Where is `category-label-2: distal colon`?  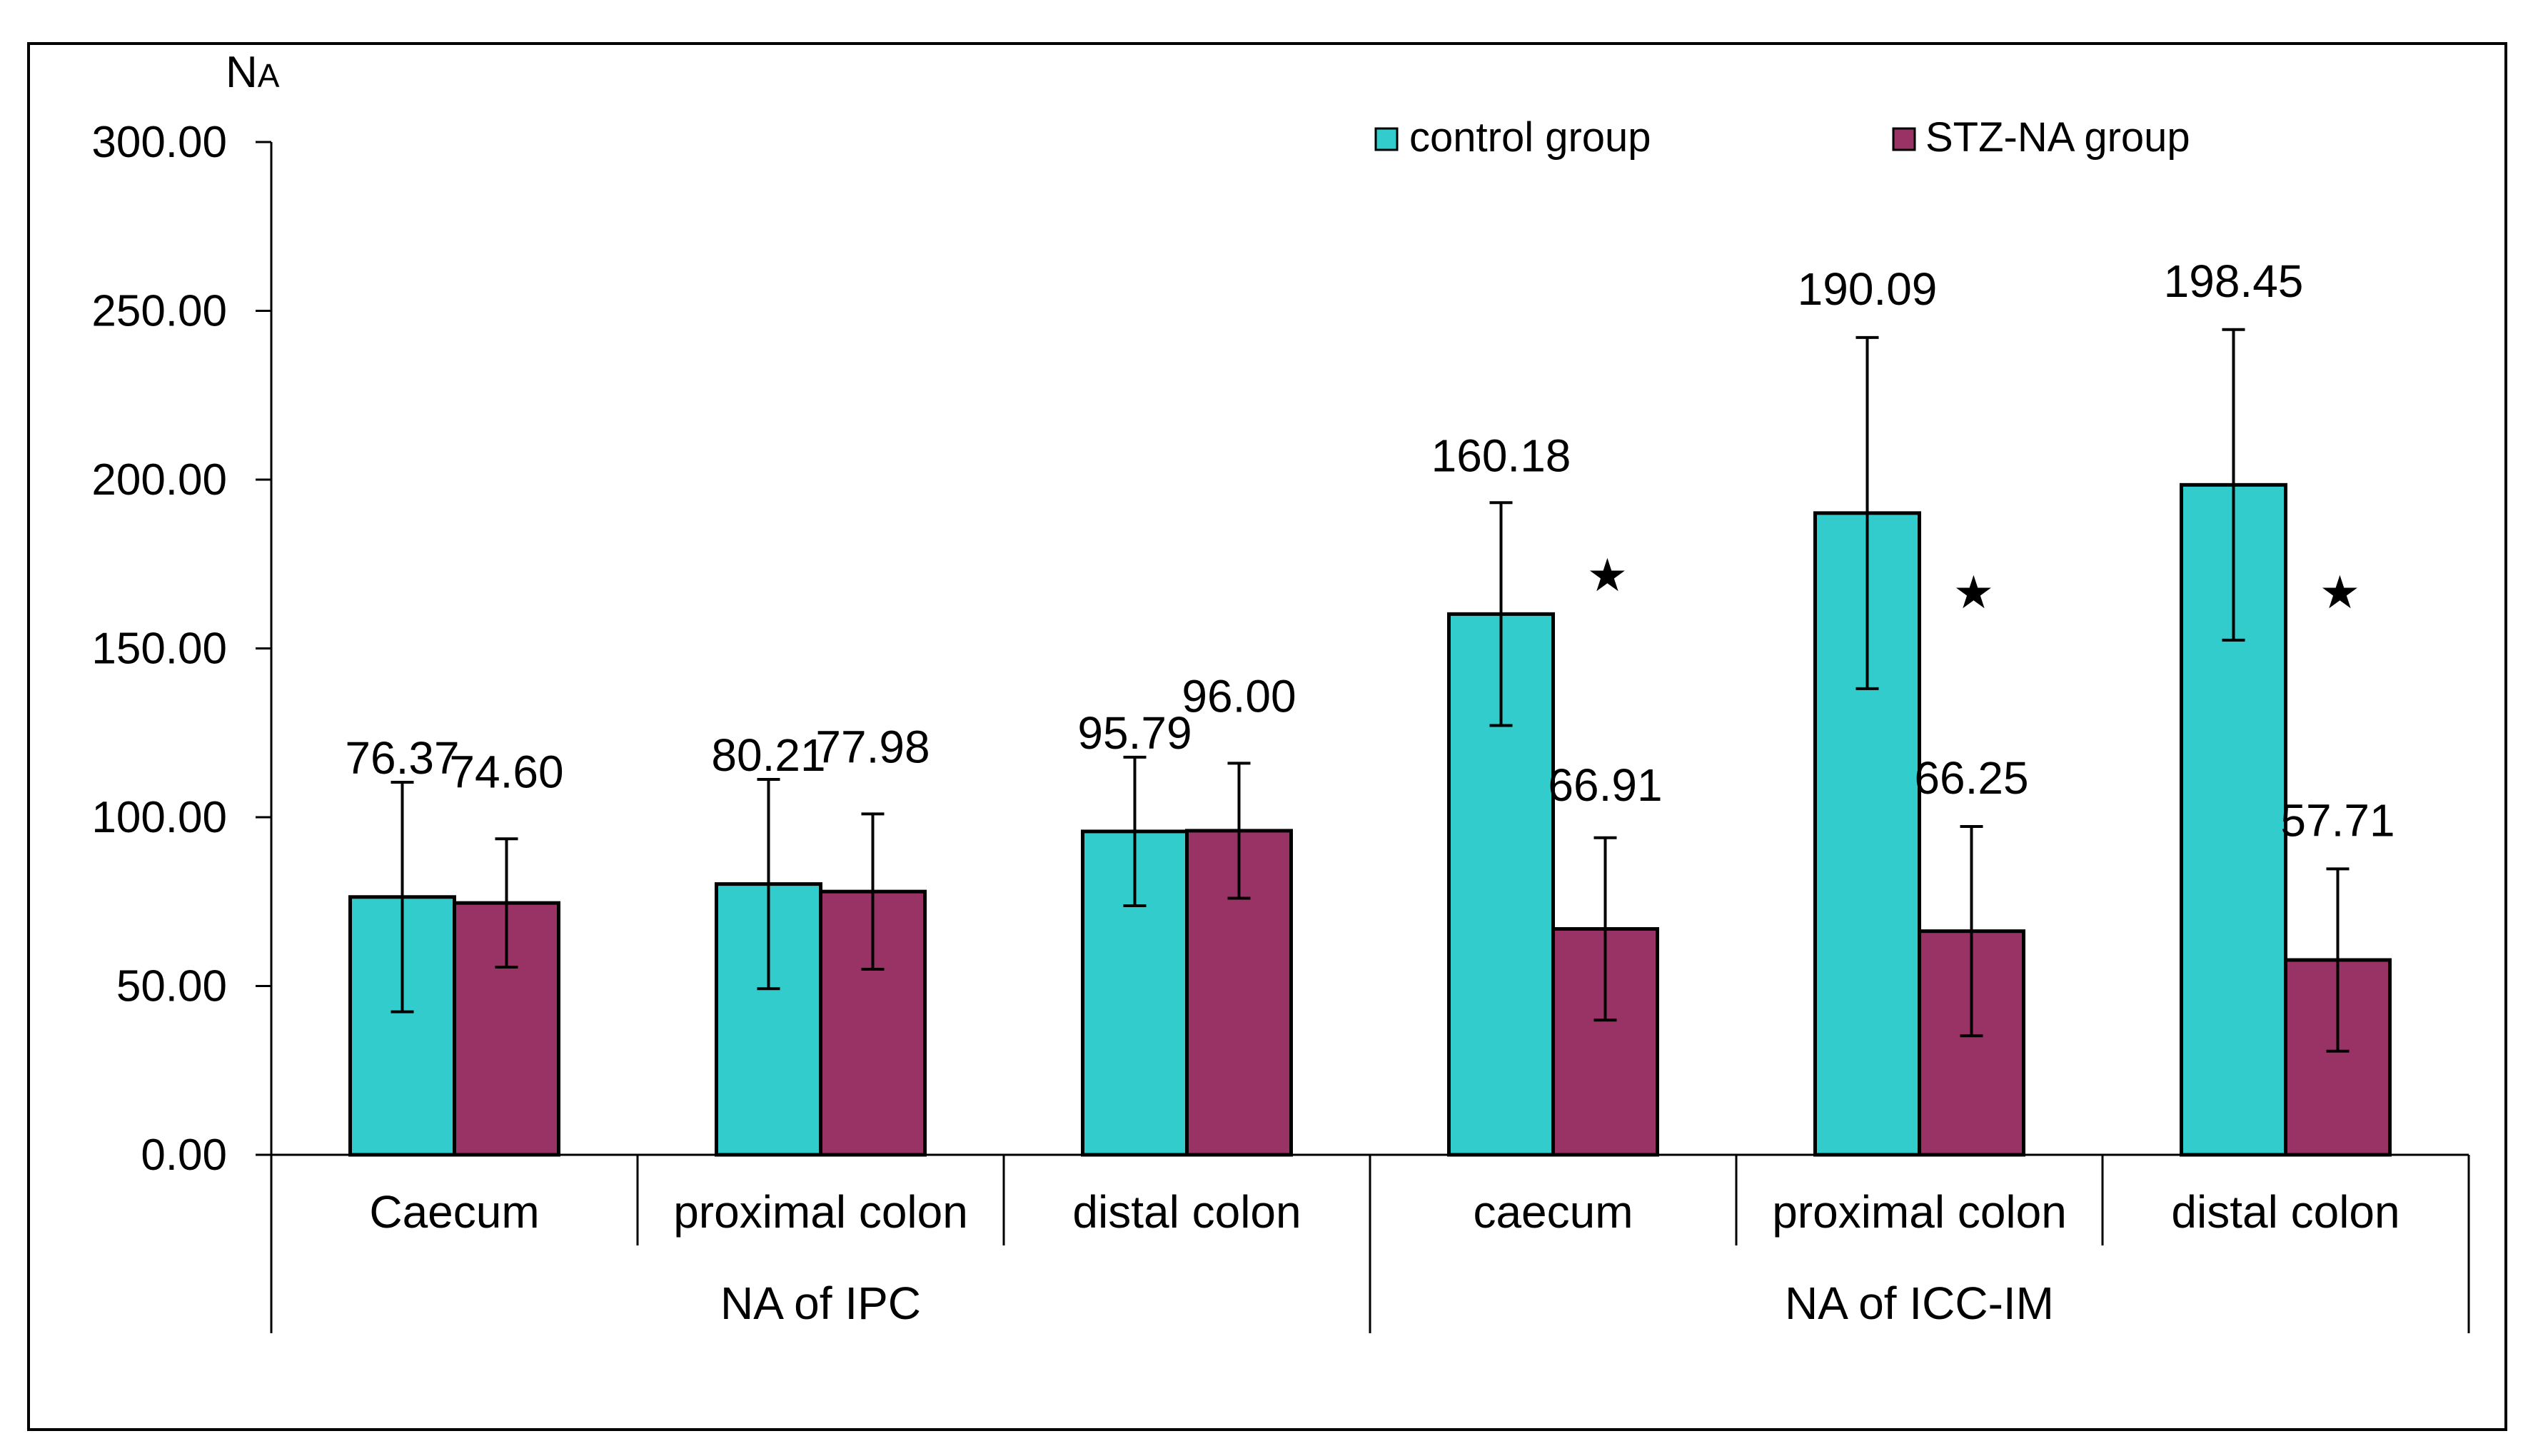
category-label-2: distal colon is located at coordinates (1186, 1212).